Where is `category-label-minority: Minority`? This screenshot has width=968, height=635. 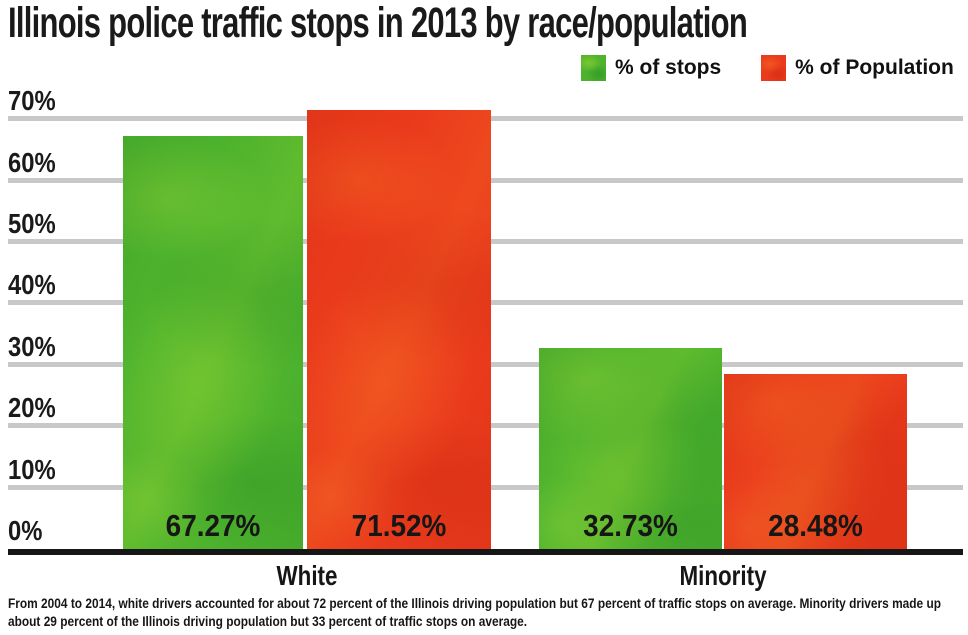 category-label-minority: Minority is located at coordinates (723, 575).